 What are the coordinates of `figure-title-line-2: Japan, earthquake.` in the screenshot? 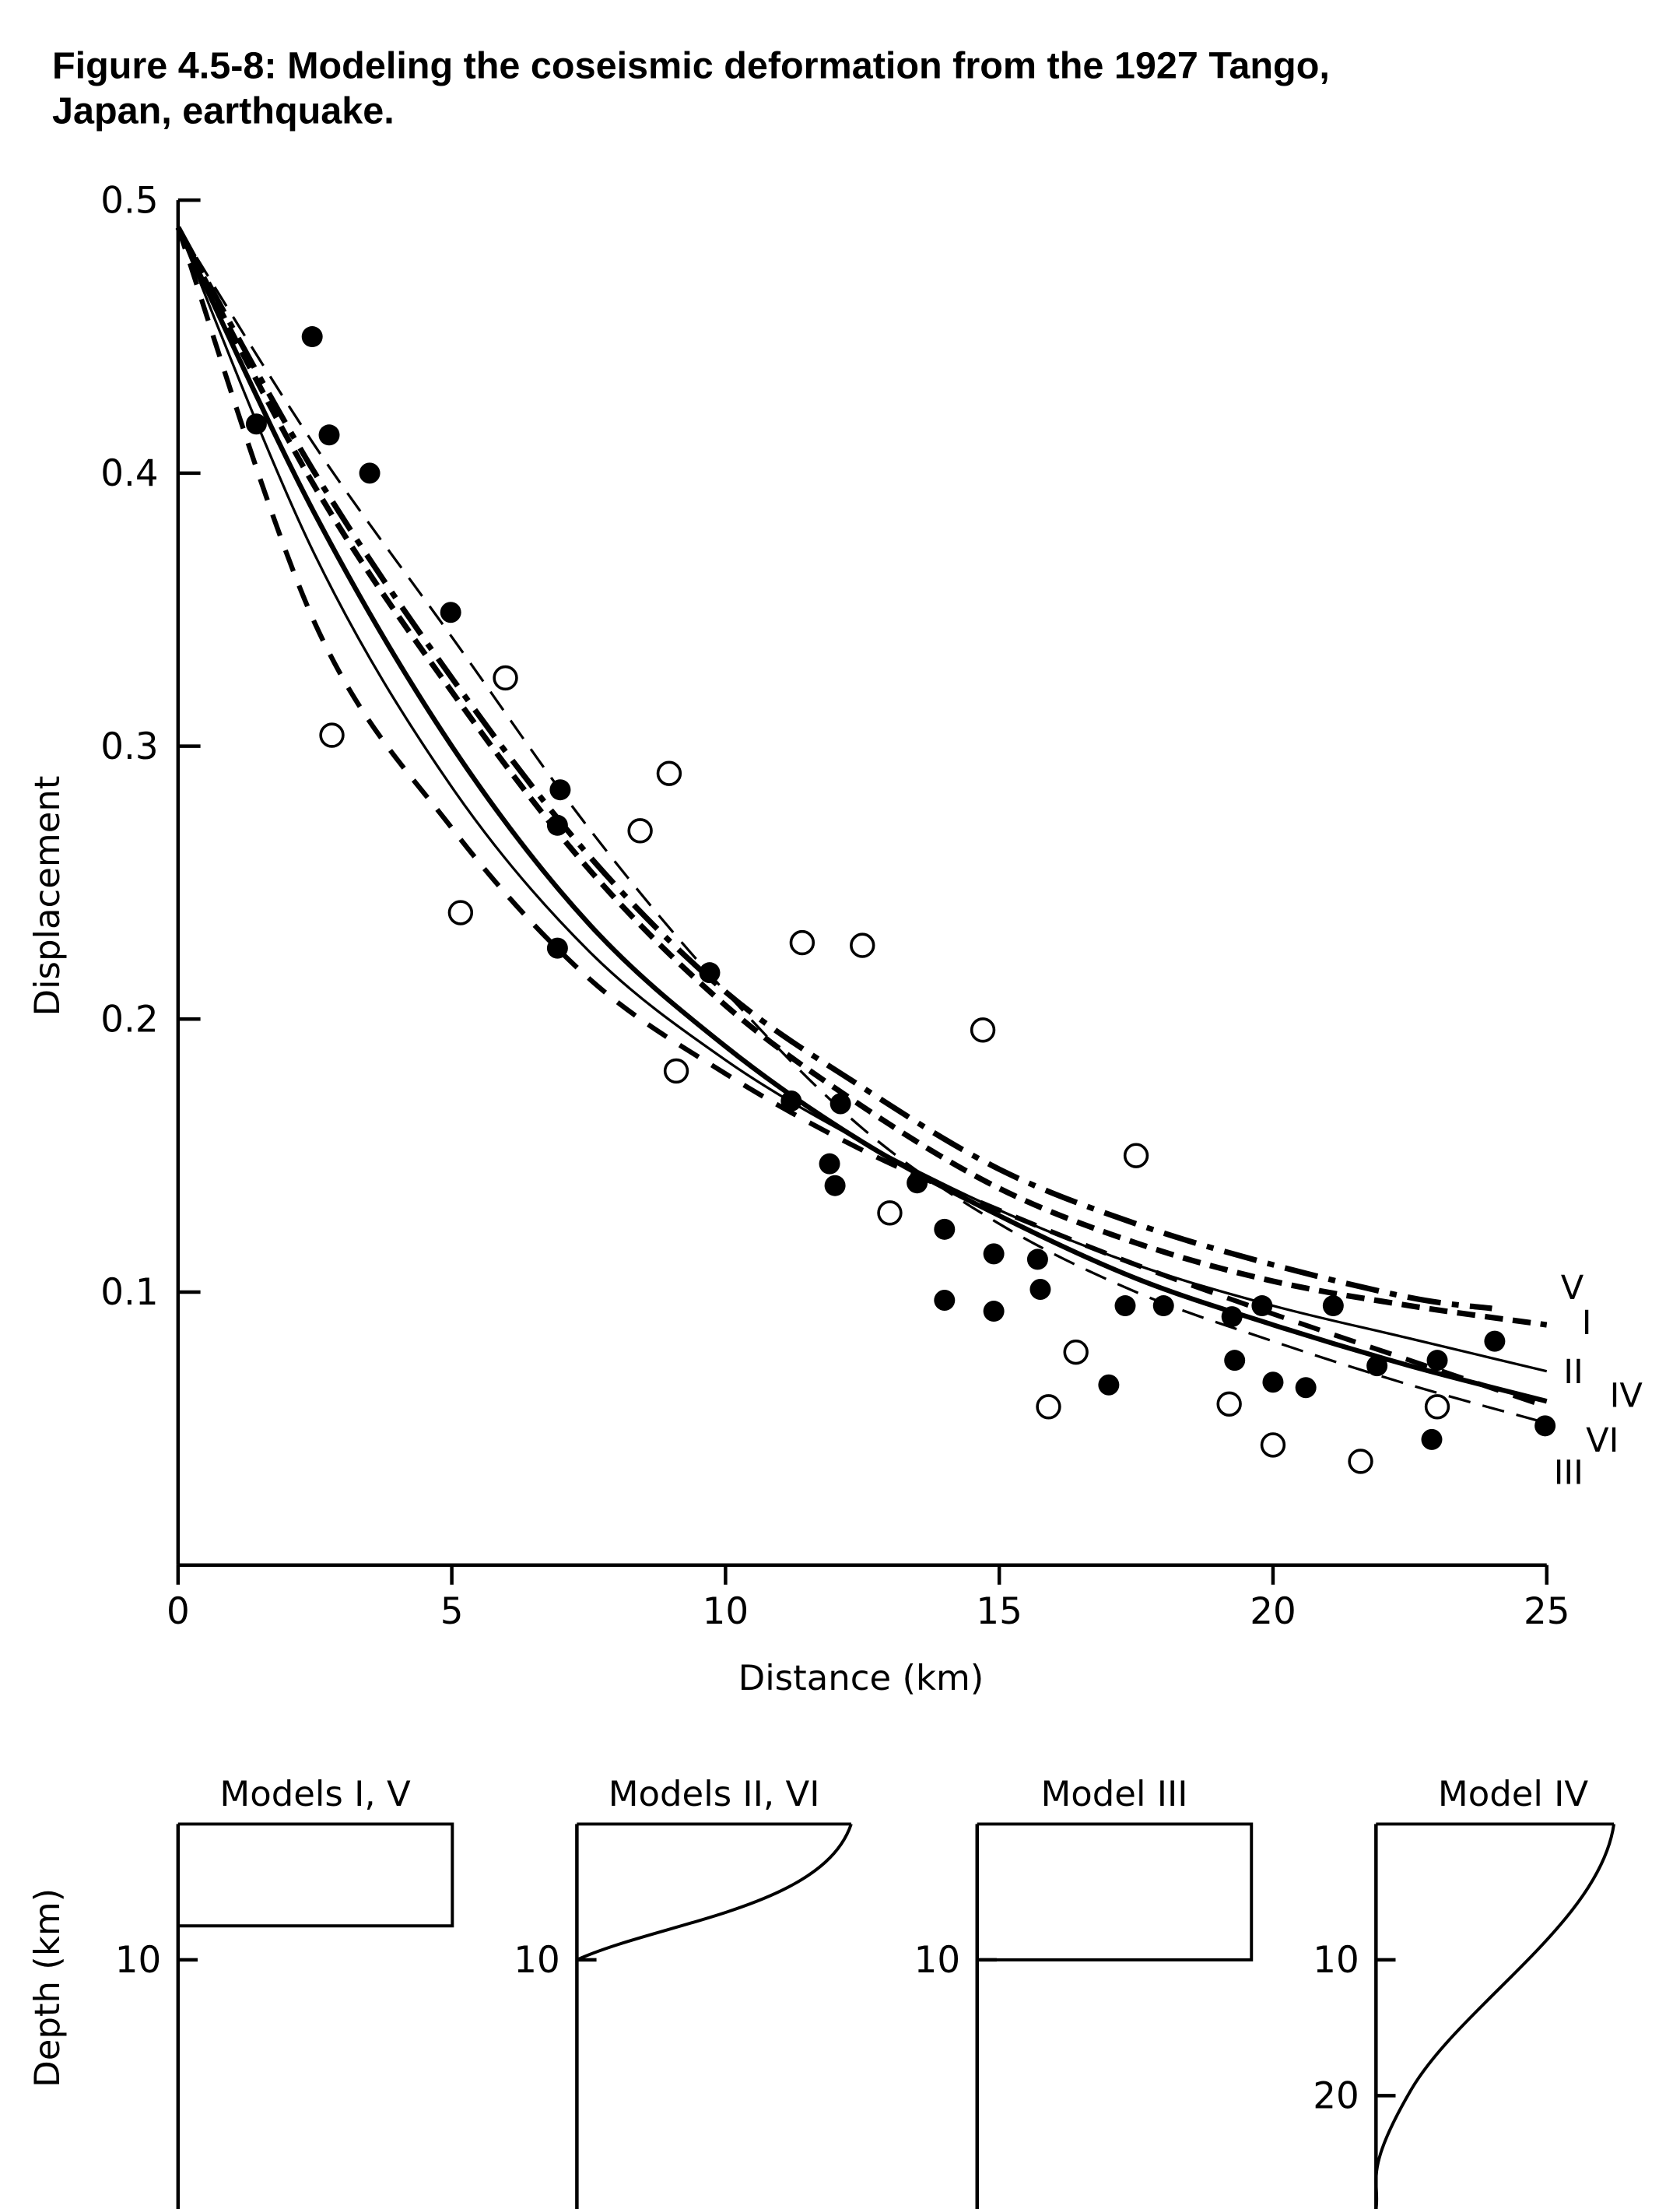 It's located at (224, 111).